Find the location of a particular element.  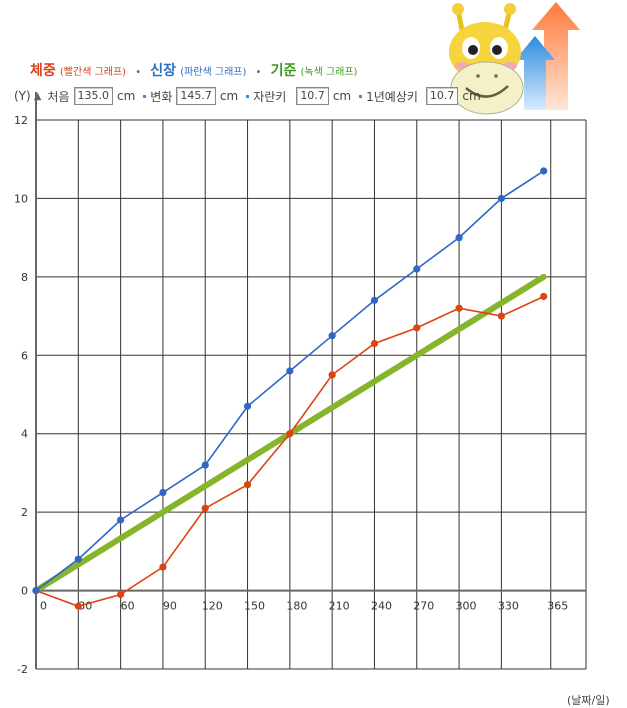

x-tick-label: 210 is located at coordinates (339, 606).